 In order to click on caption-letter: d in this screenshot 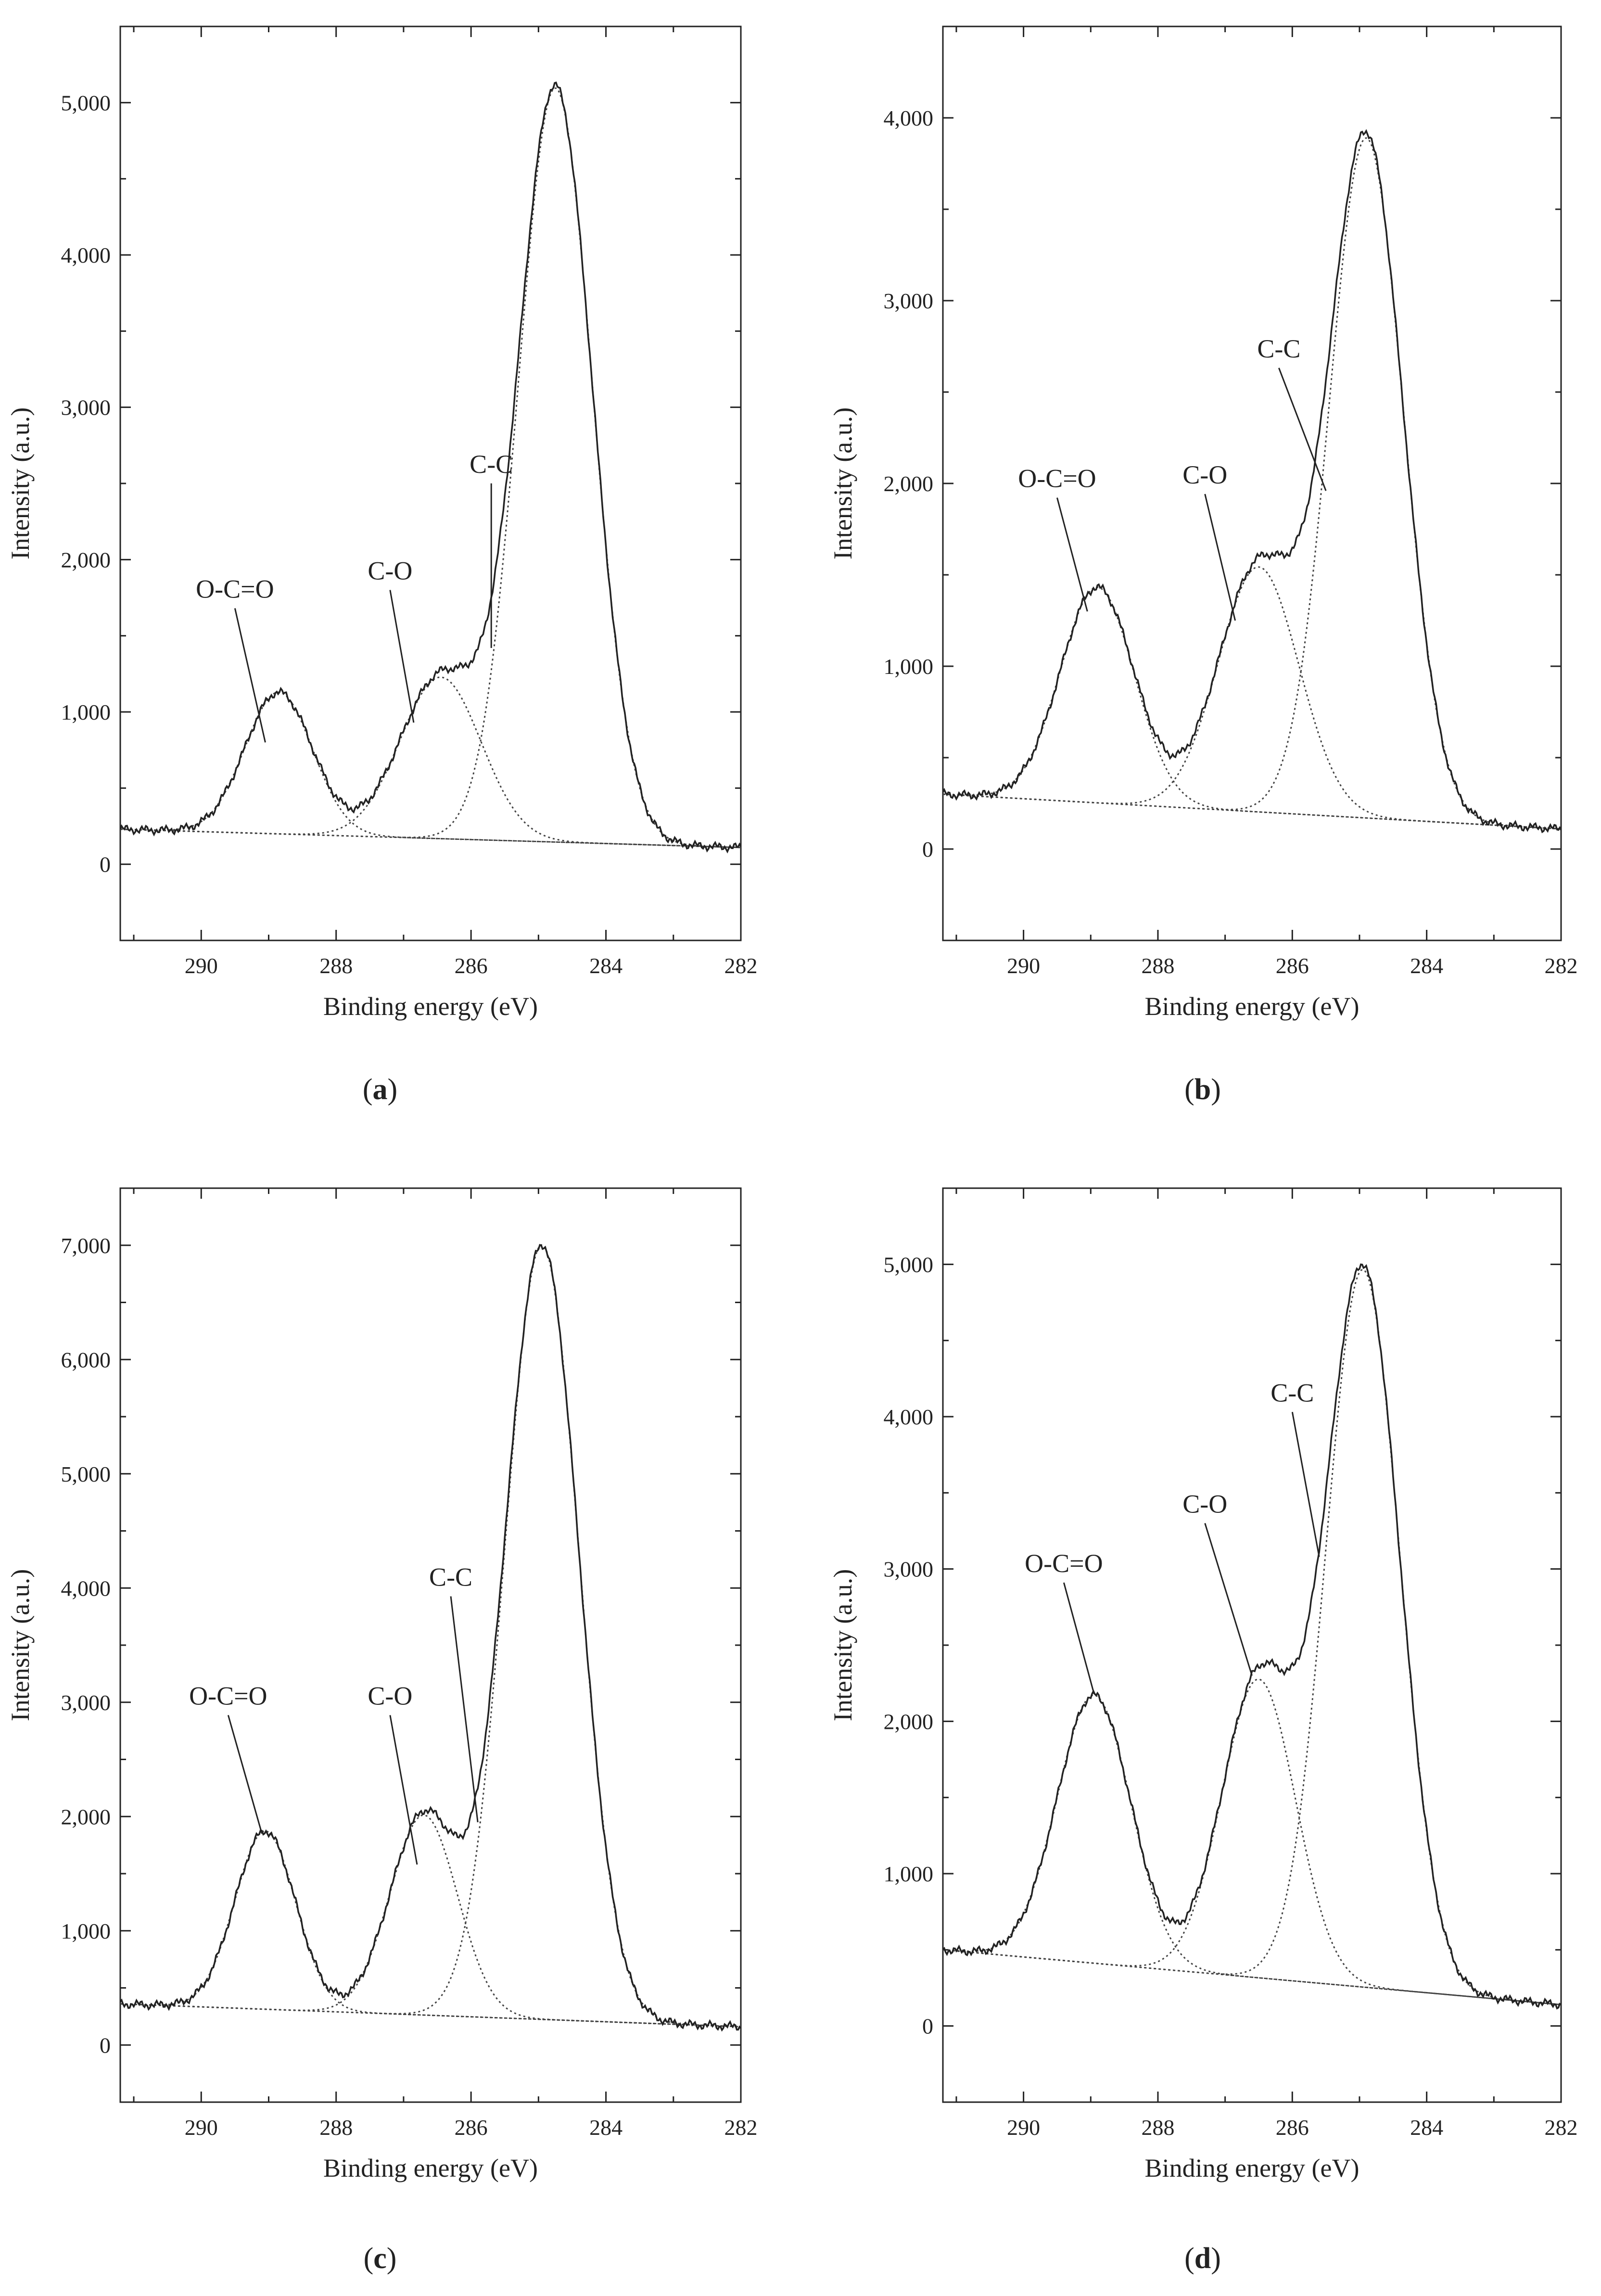, I will do `click(1202, 2258)`.